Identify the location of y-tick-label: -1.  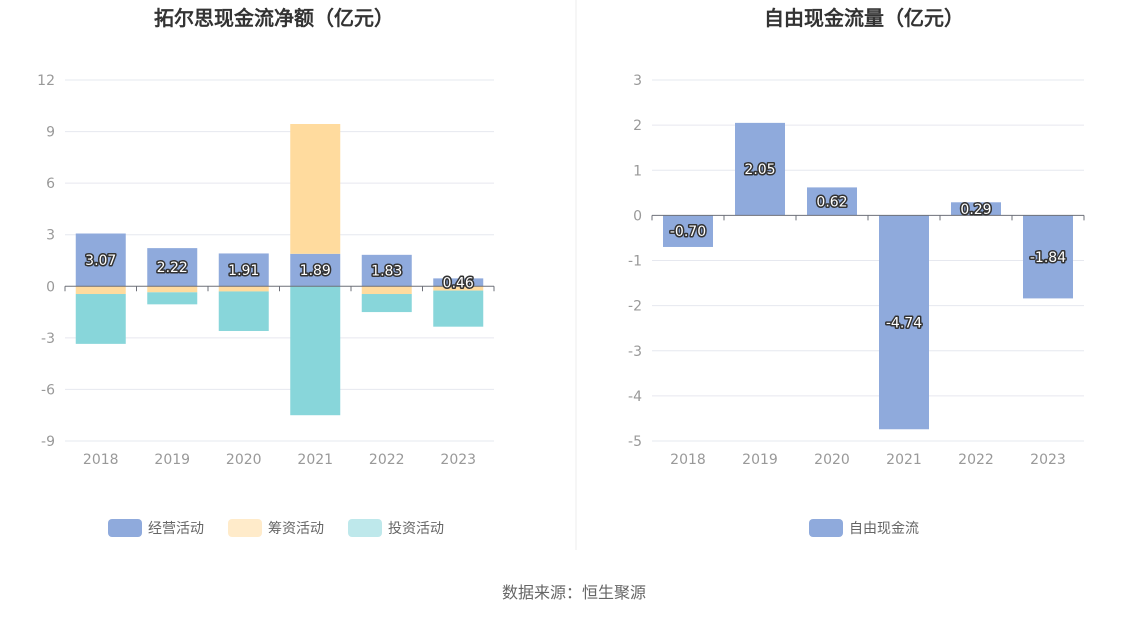
(635, 262).